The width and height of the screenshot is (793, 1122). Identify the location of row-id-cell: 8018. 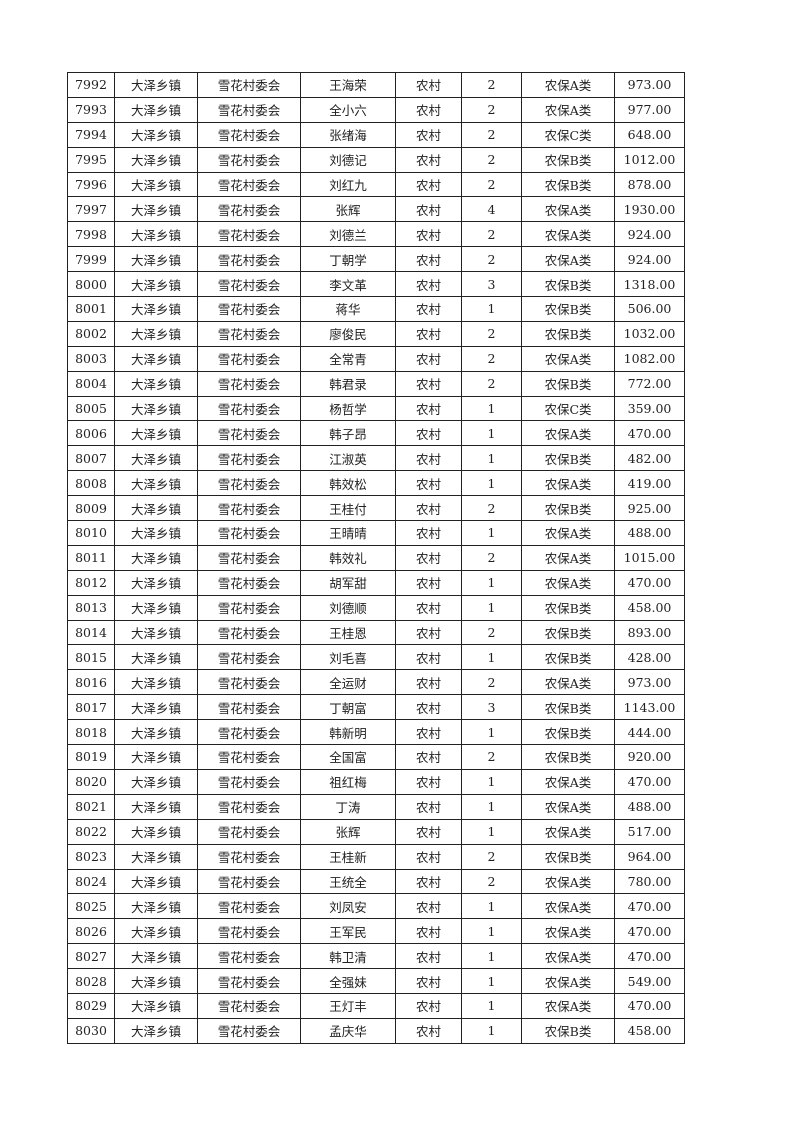
(91, 732).